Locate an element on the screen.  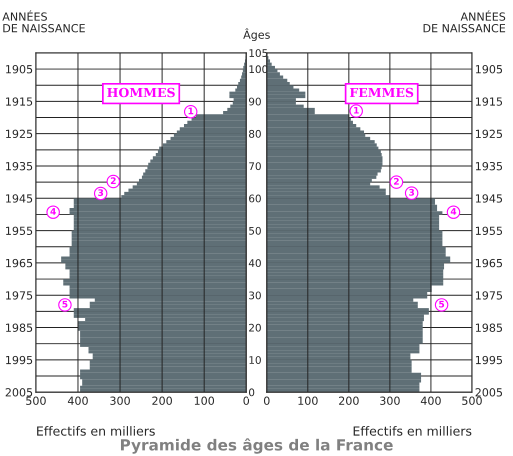
y-tick-label: 60 is located at coordinates (255, 198).